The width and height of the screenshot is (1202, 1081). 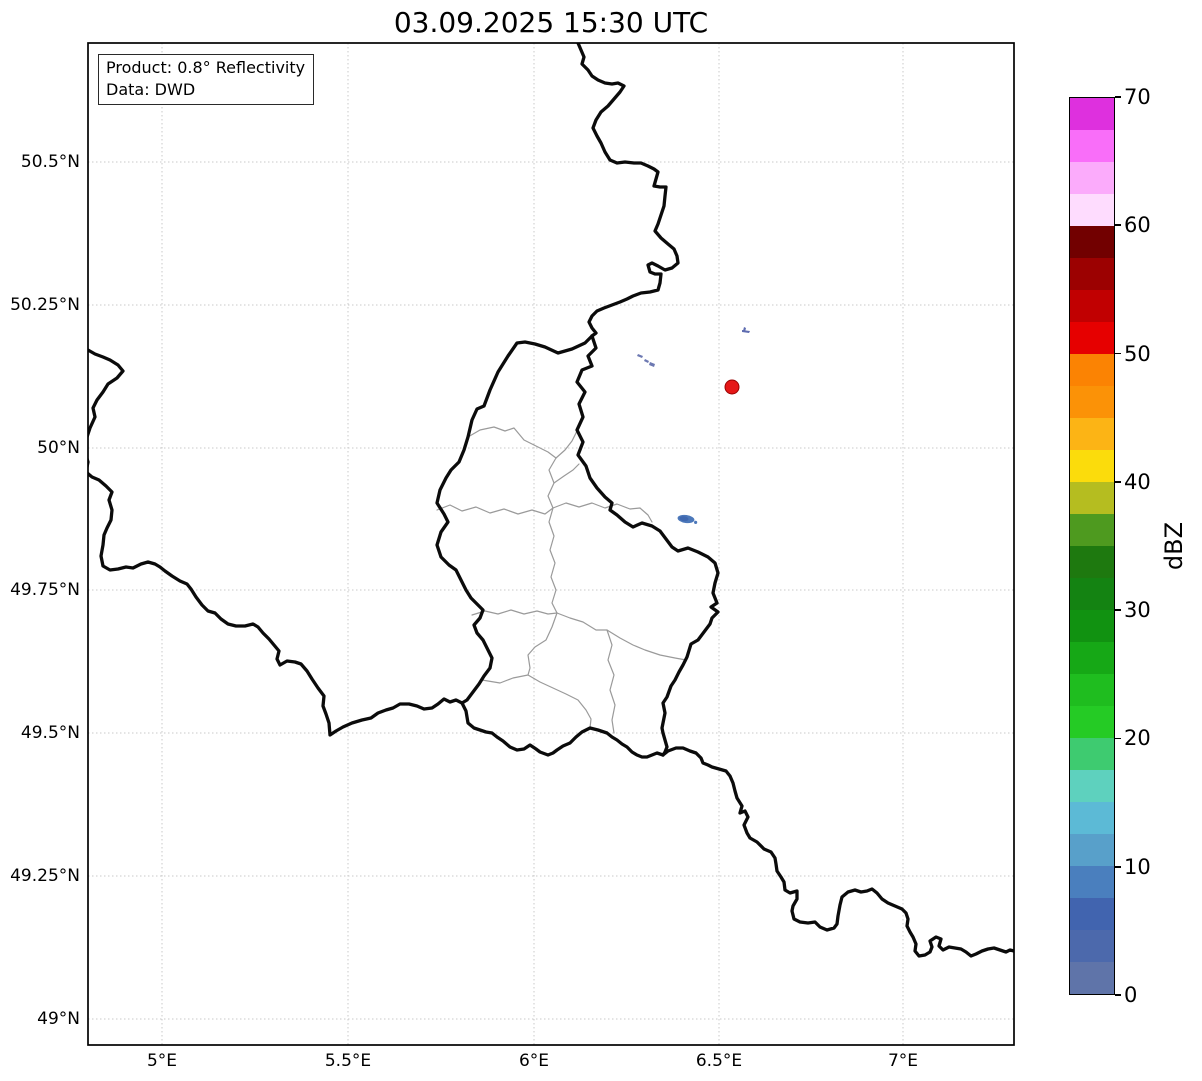 What do you see at coordinates (684, 519) in the screenshot?
I see `radar-echo-cell-core` at bounding box center [684, 519].